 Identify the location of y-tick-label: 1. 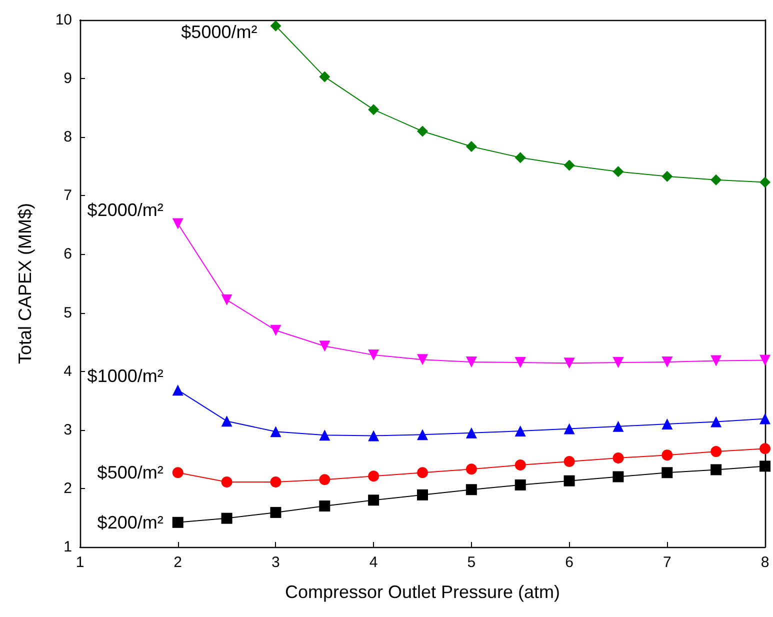
(68, 547).